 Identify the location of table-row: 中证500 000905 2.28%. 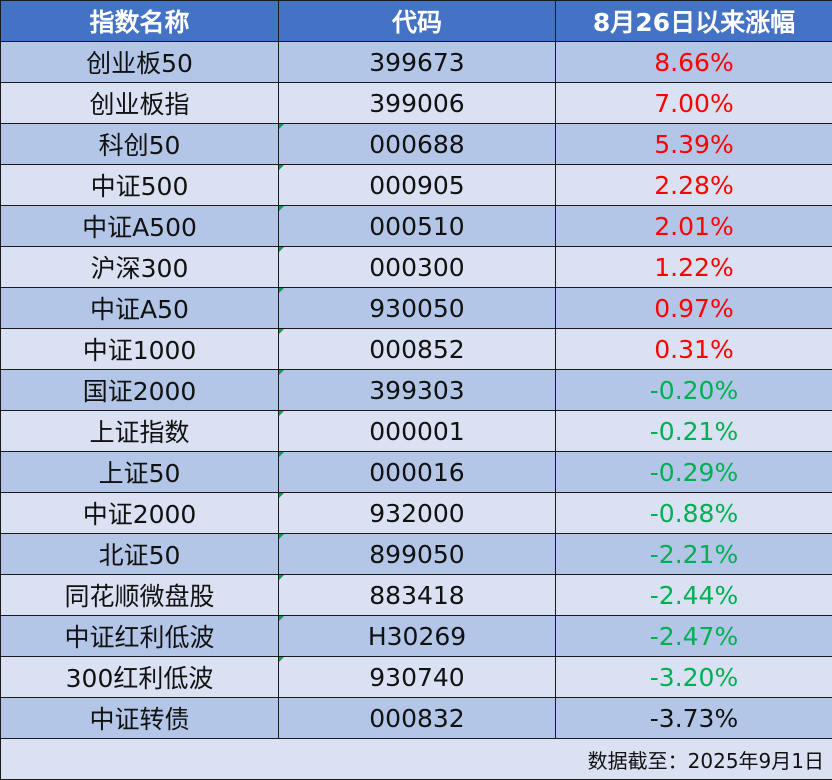
(416, 185).